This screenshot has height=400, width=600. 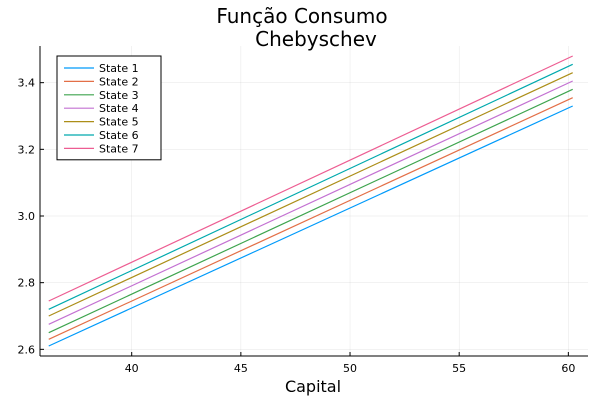 What do you see at coordinates (119, 135) in the screenshot?
I see `legend-label: State 6` at bounding box center [119, 135].